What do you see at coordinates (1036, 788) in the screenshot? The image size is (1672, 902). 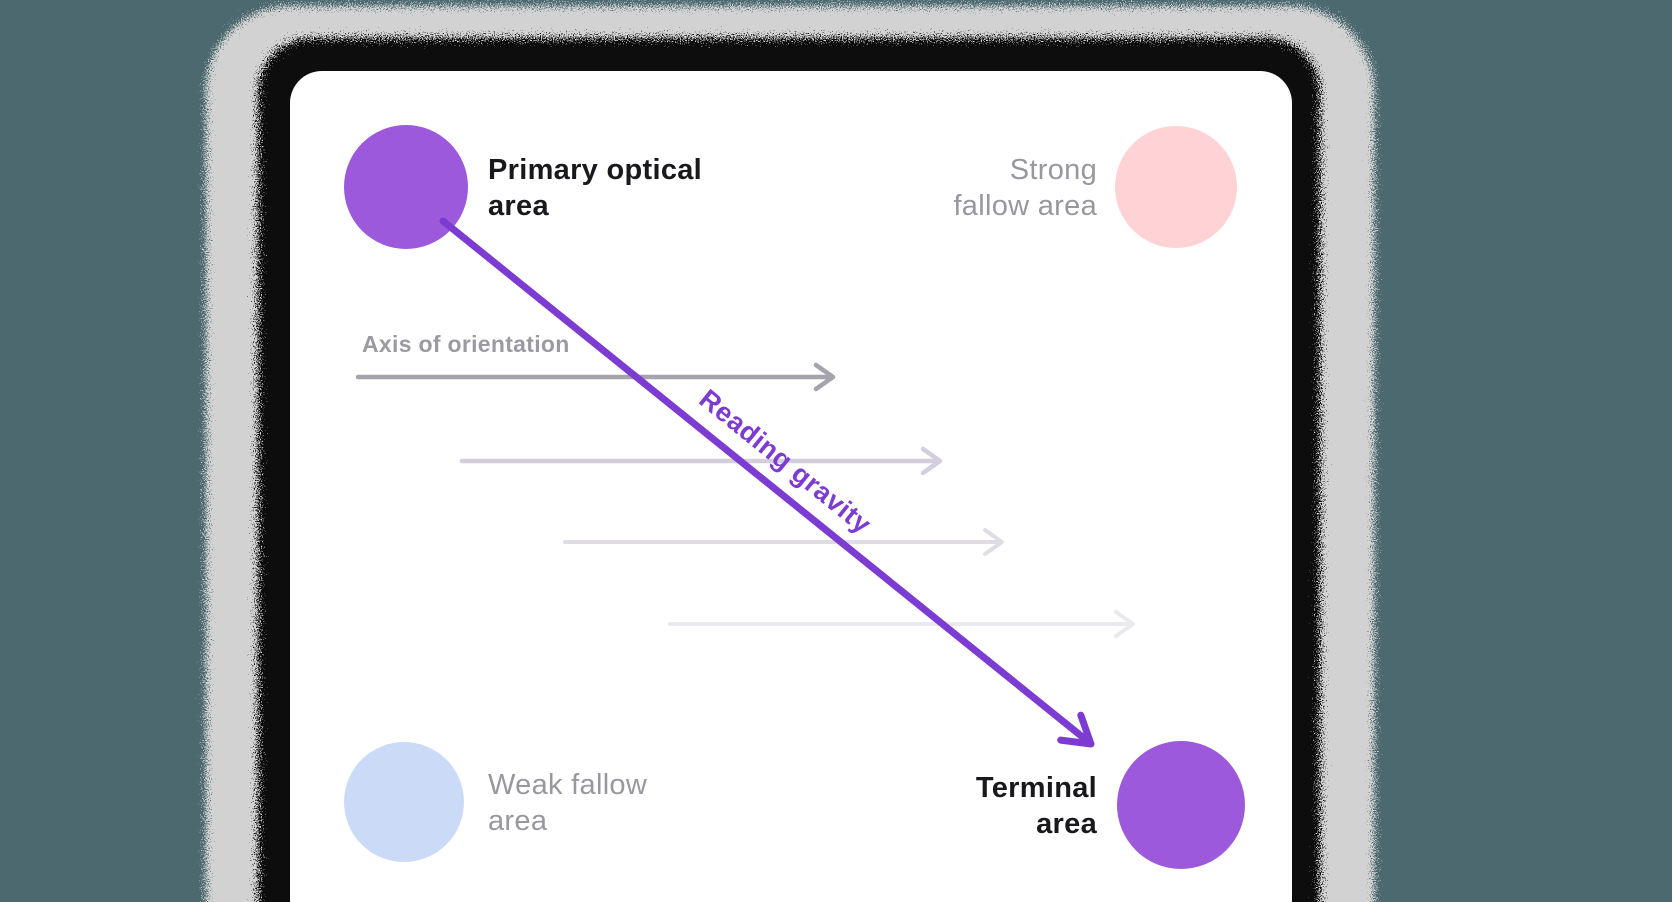 I see `label-line: Terminal` at bounding box center [1036, 788].